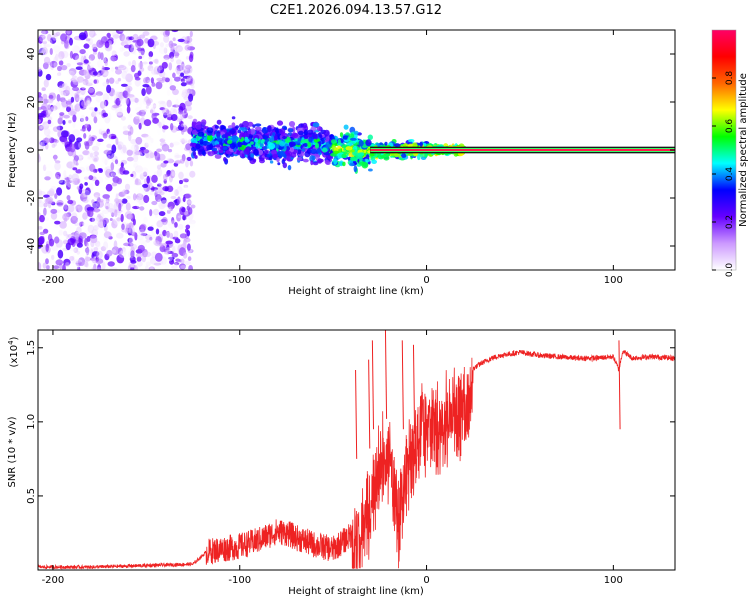 Image resolution: width=750 pixels, height=600 pixels. Describe the element at coordinates (730, 126) in the screenshot. I see `colorbar-tick-label: 0.6` at that location.